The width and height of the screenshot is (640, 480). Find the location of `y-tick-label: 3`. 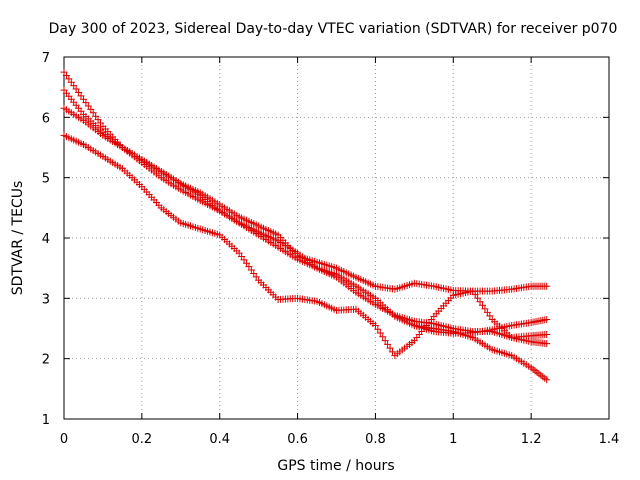

y-tick-label: 3 is located at coordinates (46, 299).